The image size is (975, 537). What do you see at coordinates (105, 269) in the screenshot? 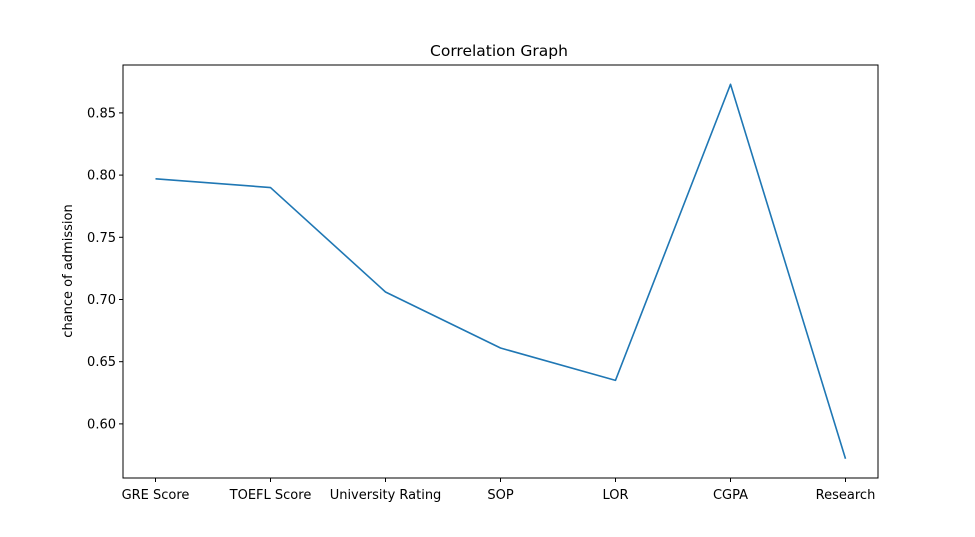
I see `y-axis: 0.60 0.65 0.70 0.75 0.80 0.85` at bounding box center [105, 269].